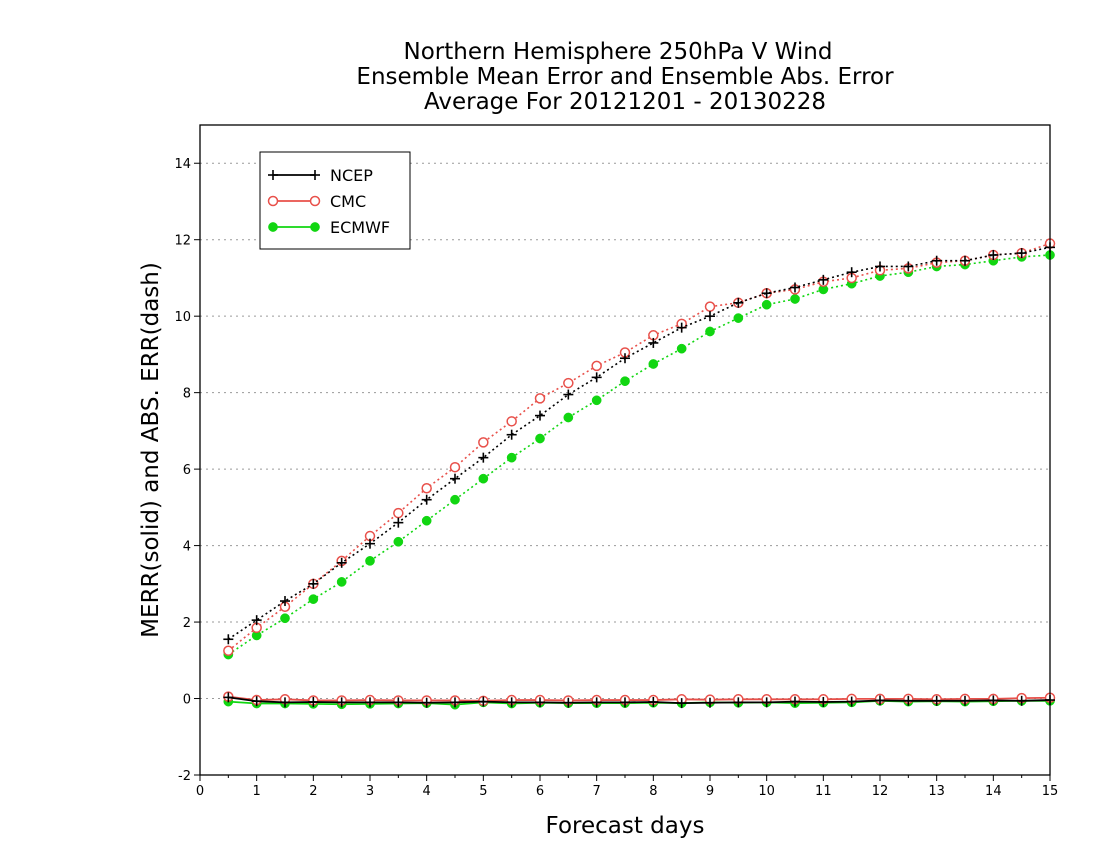 This screenshot has height=850, width=1100. Describe the element at coordinates (187, 623) in the screenshot. I see `y-tick-label-2: 2` at that location.